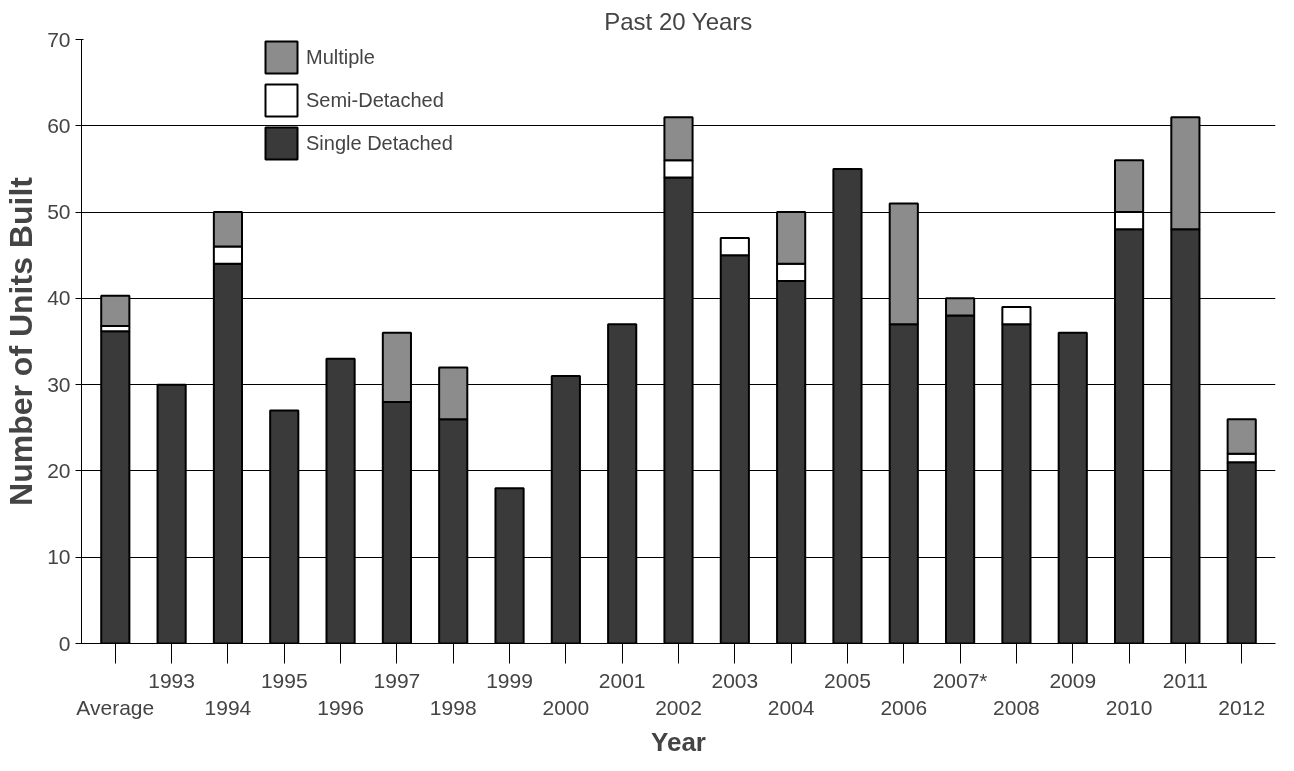 The image size is (1294, 771). What do you see at coordinates (64, 643) in the screenshot?
I see `y-tick-label: 0` at bounding box center [64, 643].